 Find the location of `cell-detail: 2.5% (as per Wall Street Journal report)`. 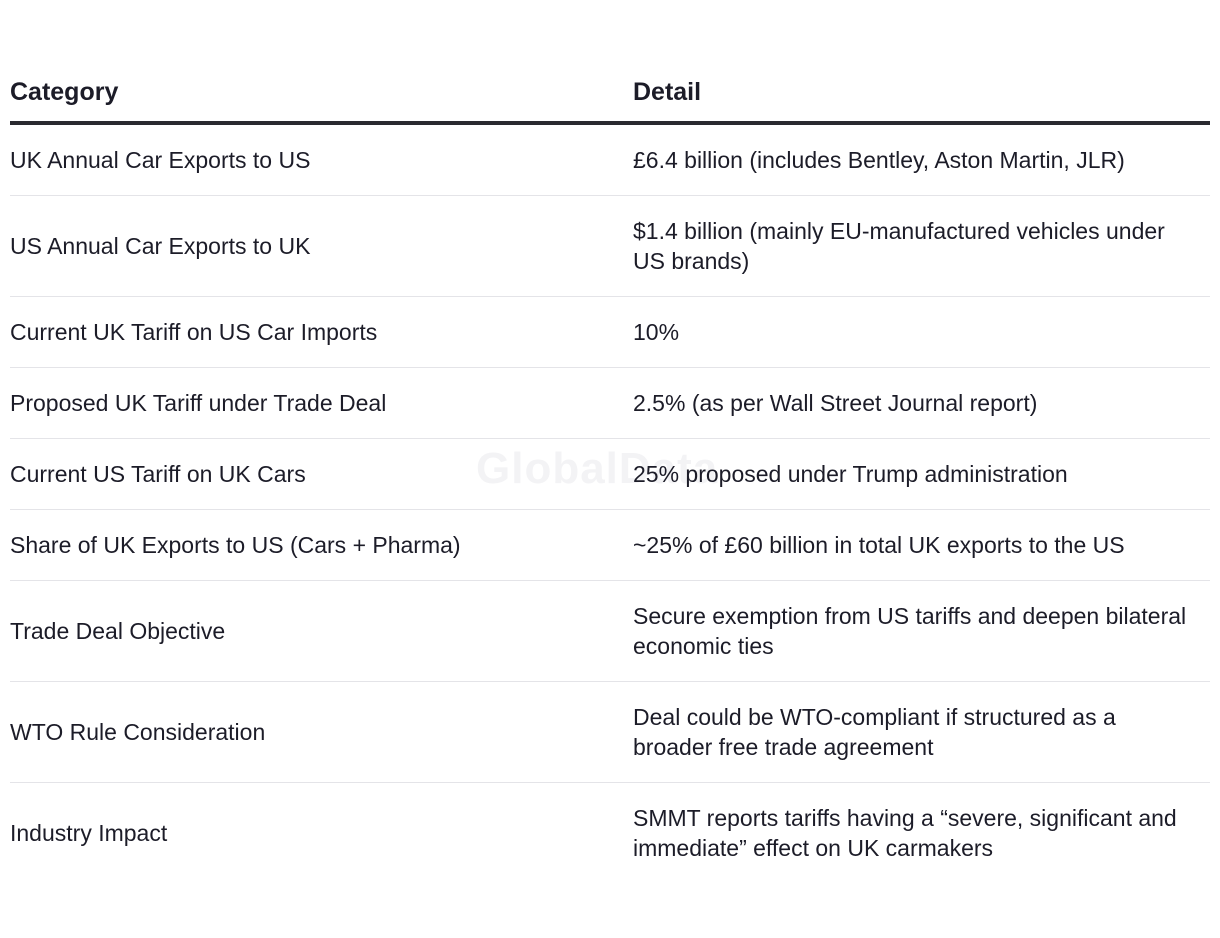

cell-detail: 2.5% (as per Wall Street Journal report) is located at coordinates (921, 403).